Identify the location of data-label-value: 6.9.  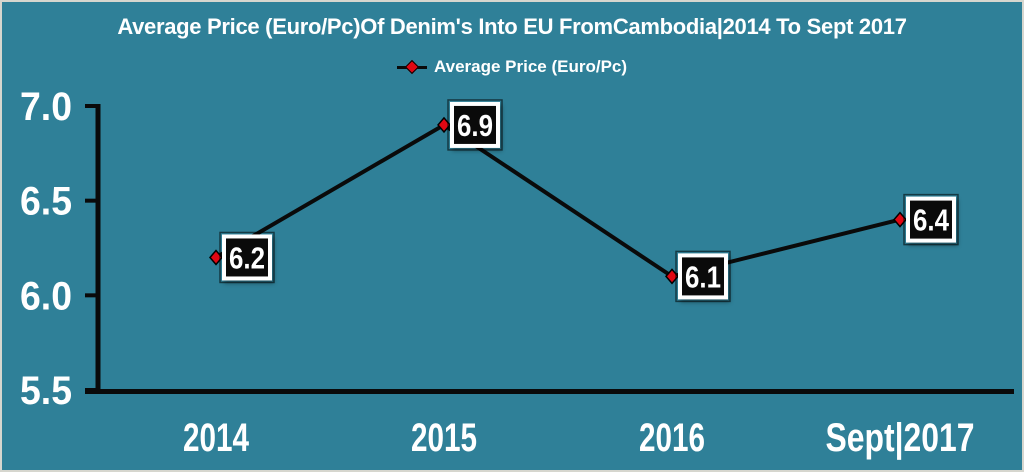
(475, 125).